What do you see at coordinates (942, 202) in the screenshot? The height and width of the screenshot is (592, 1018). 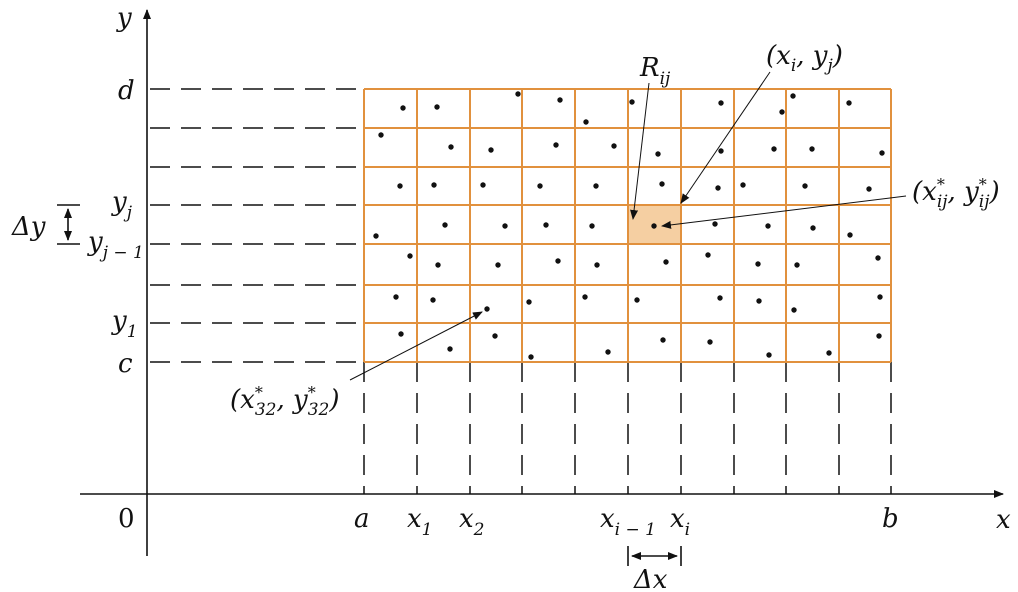 I see `sample-ij-xsub: ij` at bounding box center [942, 202].